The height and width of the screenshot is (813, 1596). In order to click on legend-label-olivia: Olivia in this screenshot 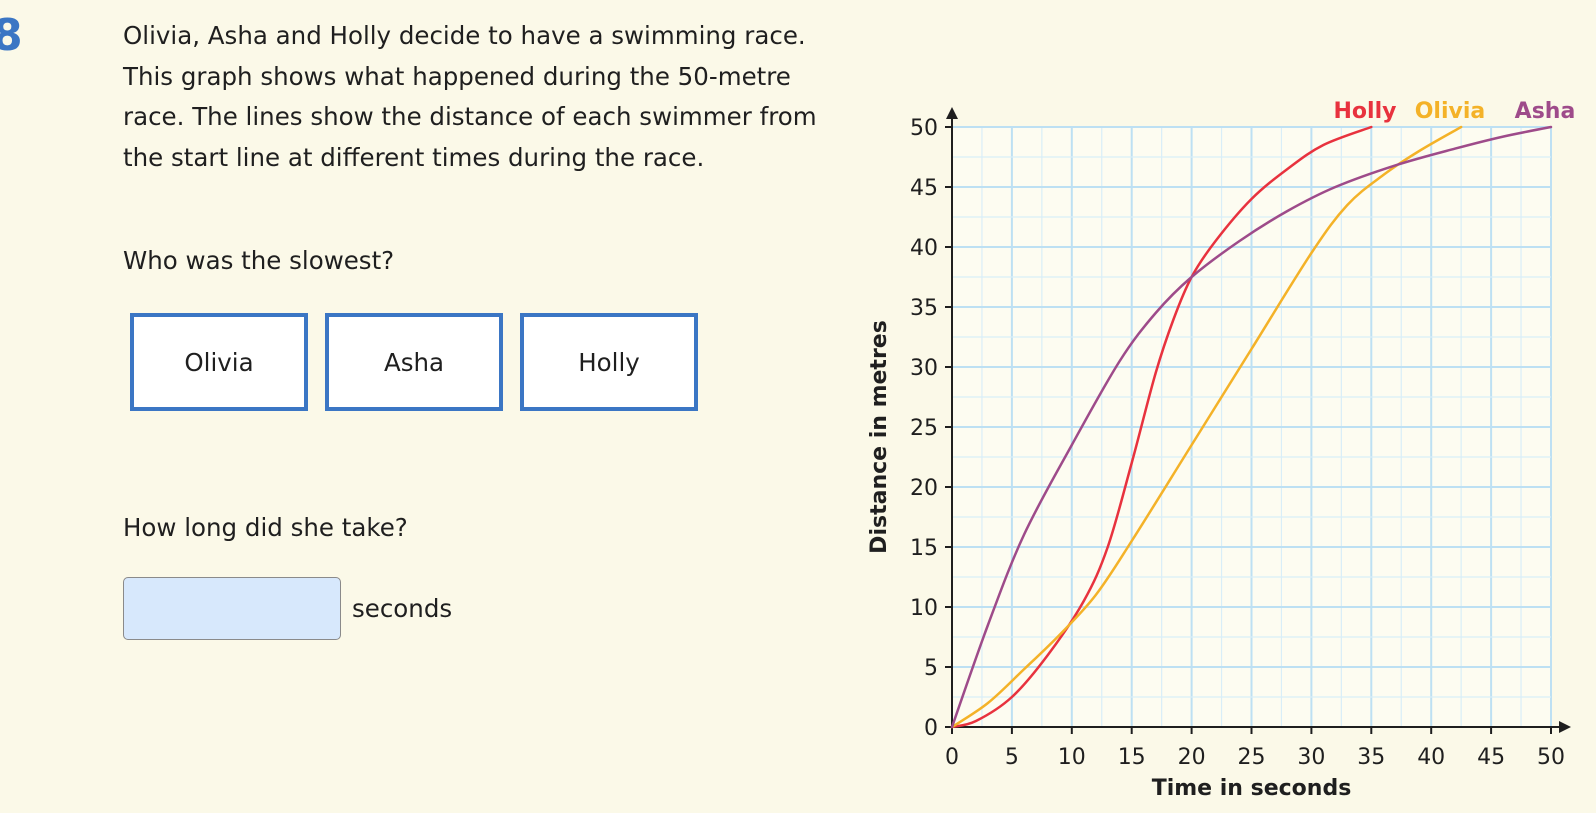, I will do `click(1450, 111)`.